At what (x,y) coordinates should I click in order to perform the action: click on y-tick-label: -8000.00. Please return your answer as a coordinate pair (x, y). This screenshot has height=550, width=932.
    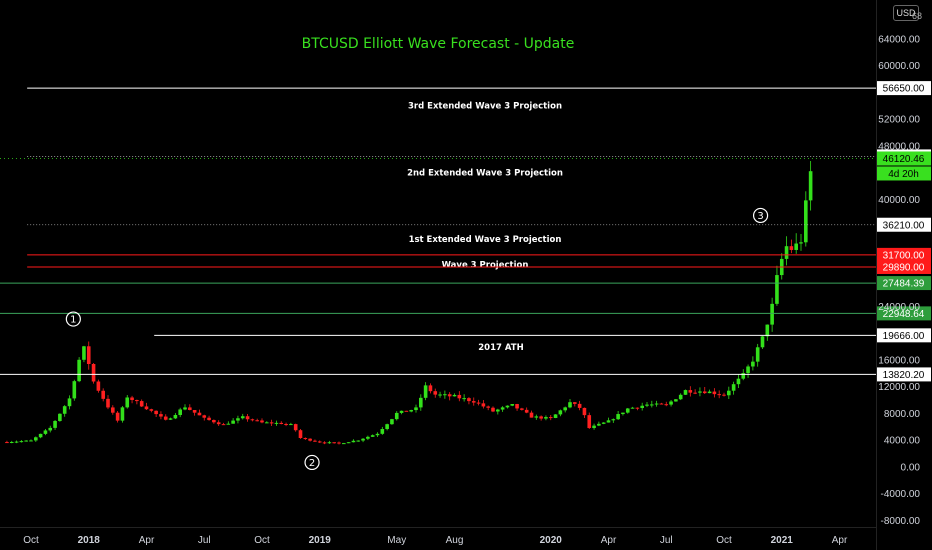
    Looking at the image, I should click on (901, 521).